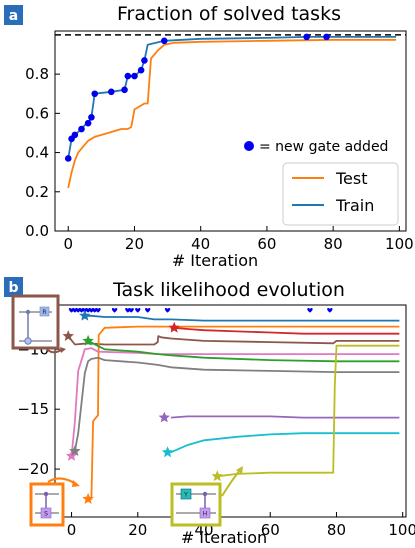  Describe the element at coordinates (239, 470) in the screenshot. I see `inset-olive-arrowhead` at that location.